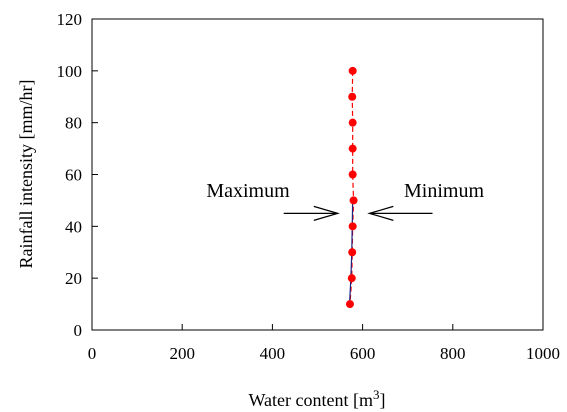  What do you see at coordinates (248, 191) in the screenshot?
I see `annotation-label: Maximum` at bounding box center [248, 191].